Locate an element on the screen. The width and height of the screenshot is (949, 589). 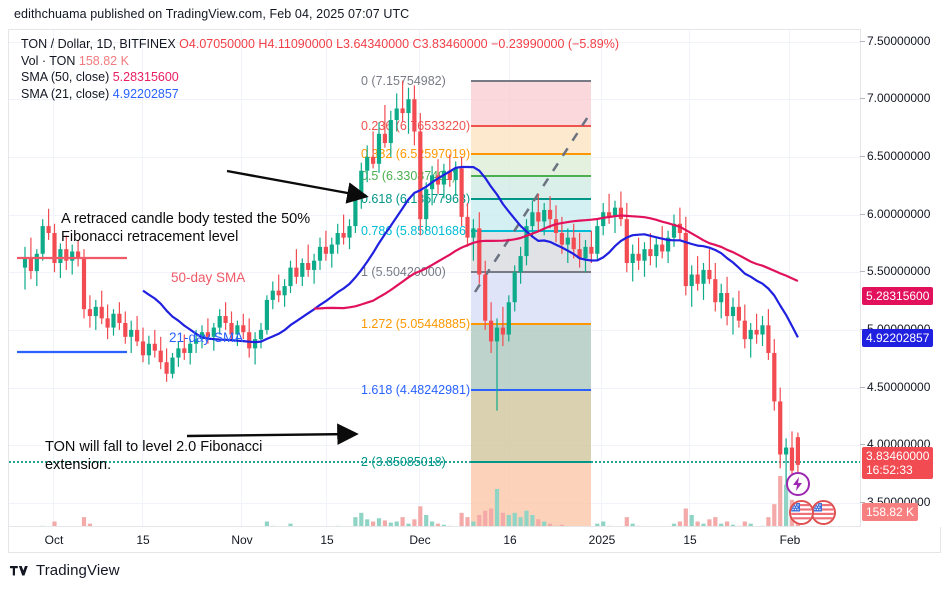
time-tick: Oct is located at coordinates (54, 540).